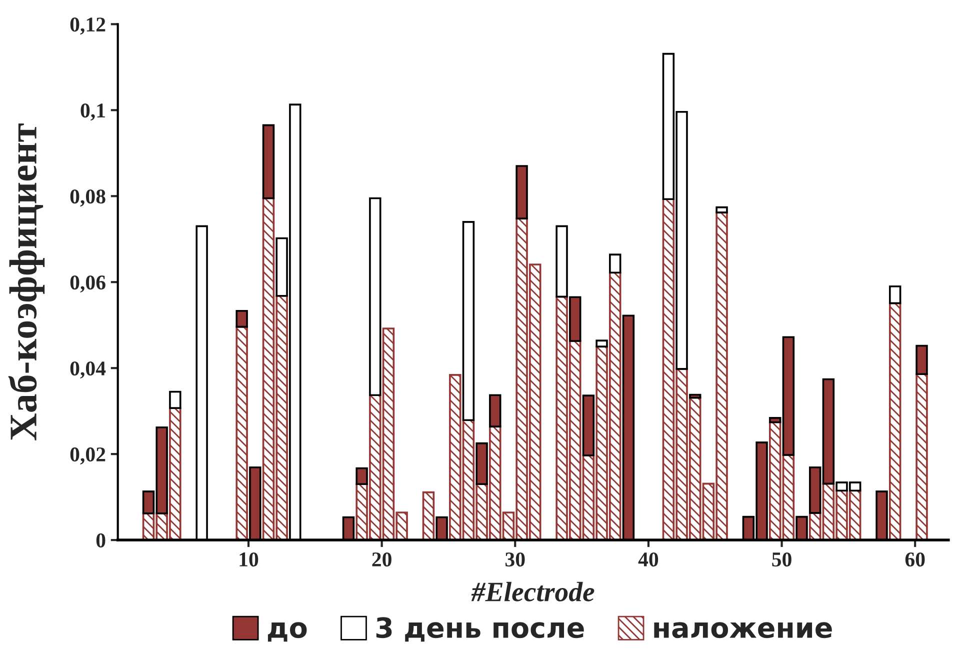 The height and width of the screenshot is (653, 958). Describe the element at coordinates (88, 26) in the screenshot. I see `y-tick-label: 0,12` at that location.